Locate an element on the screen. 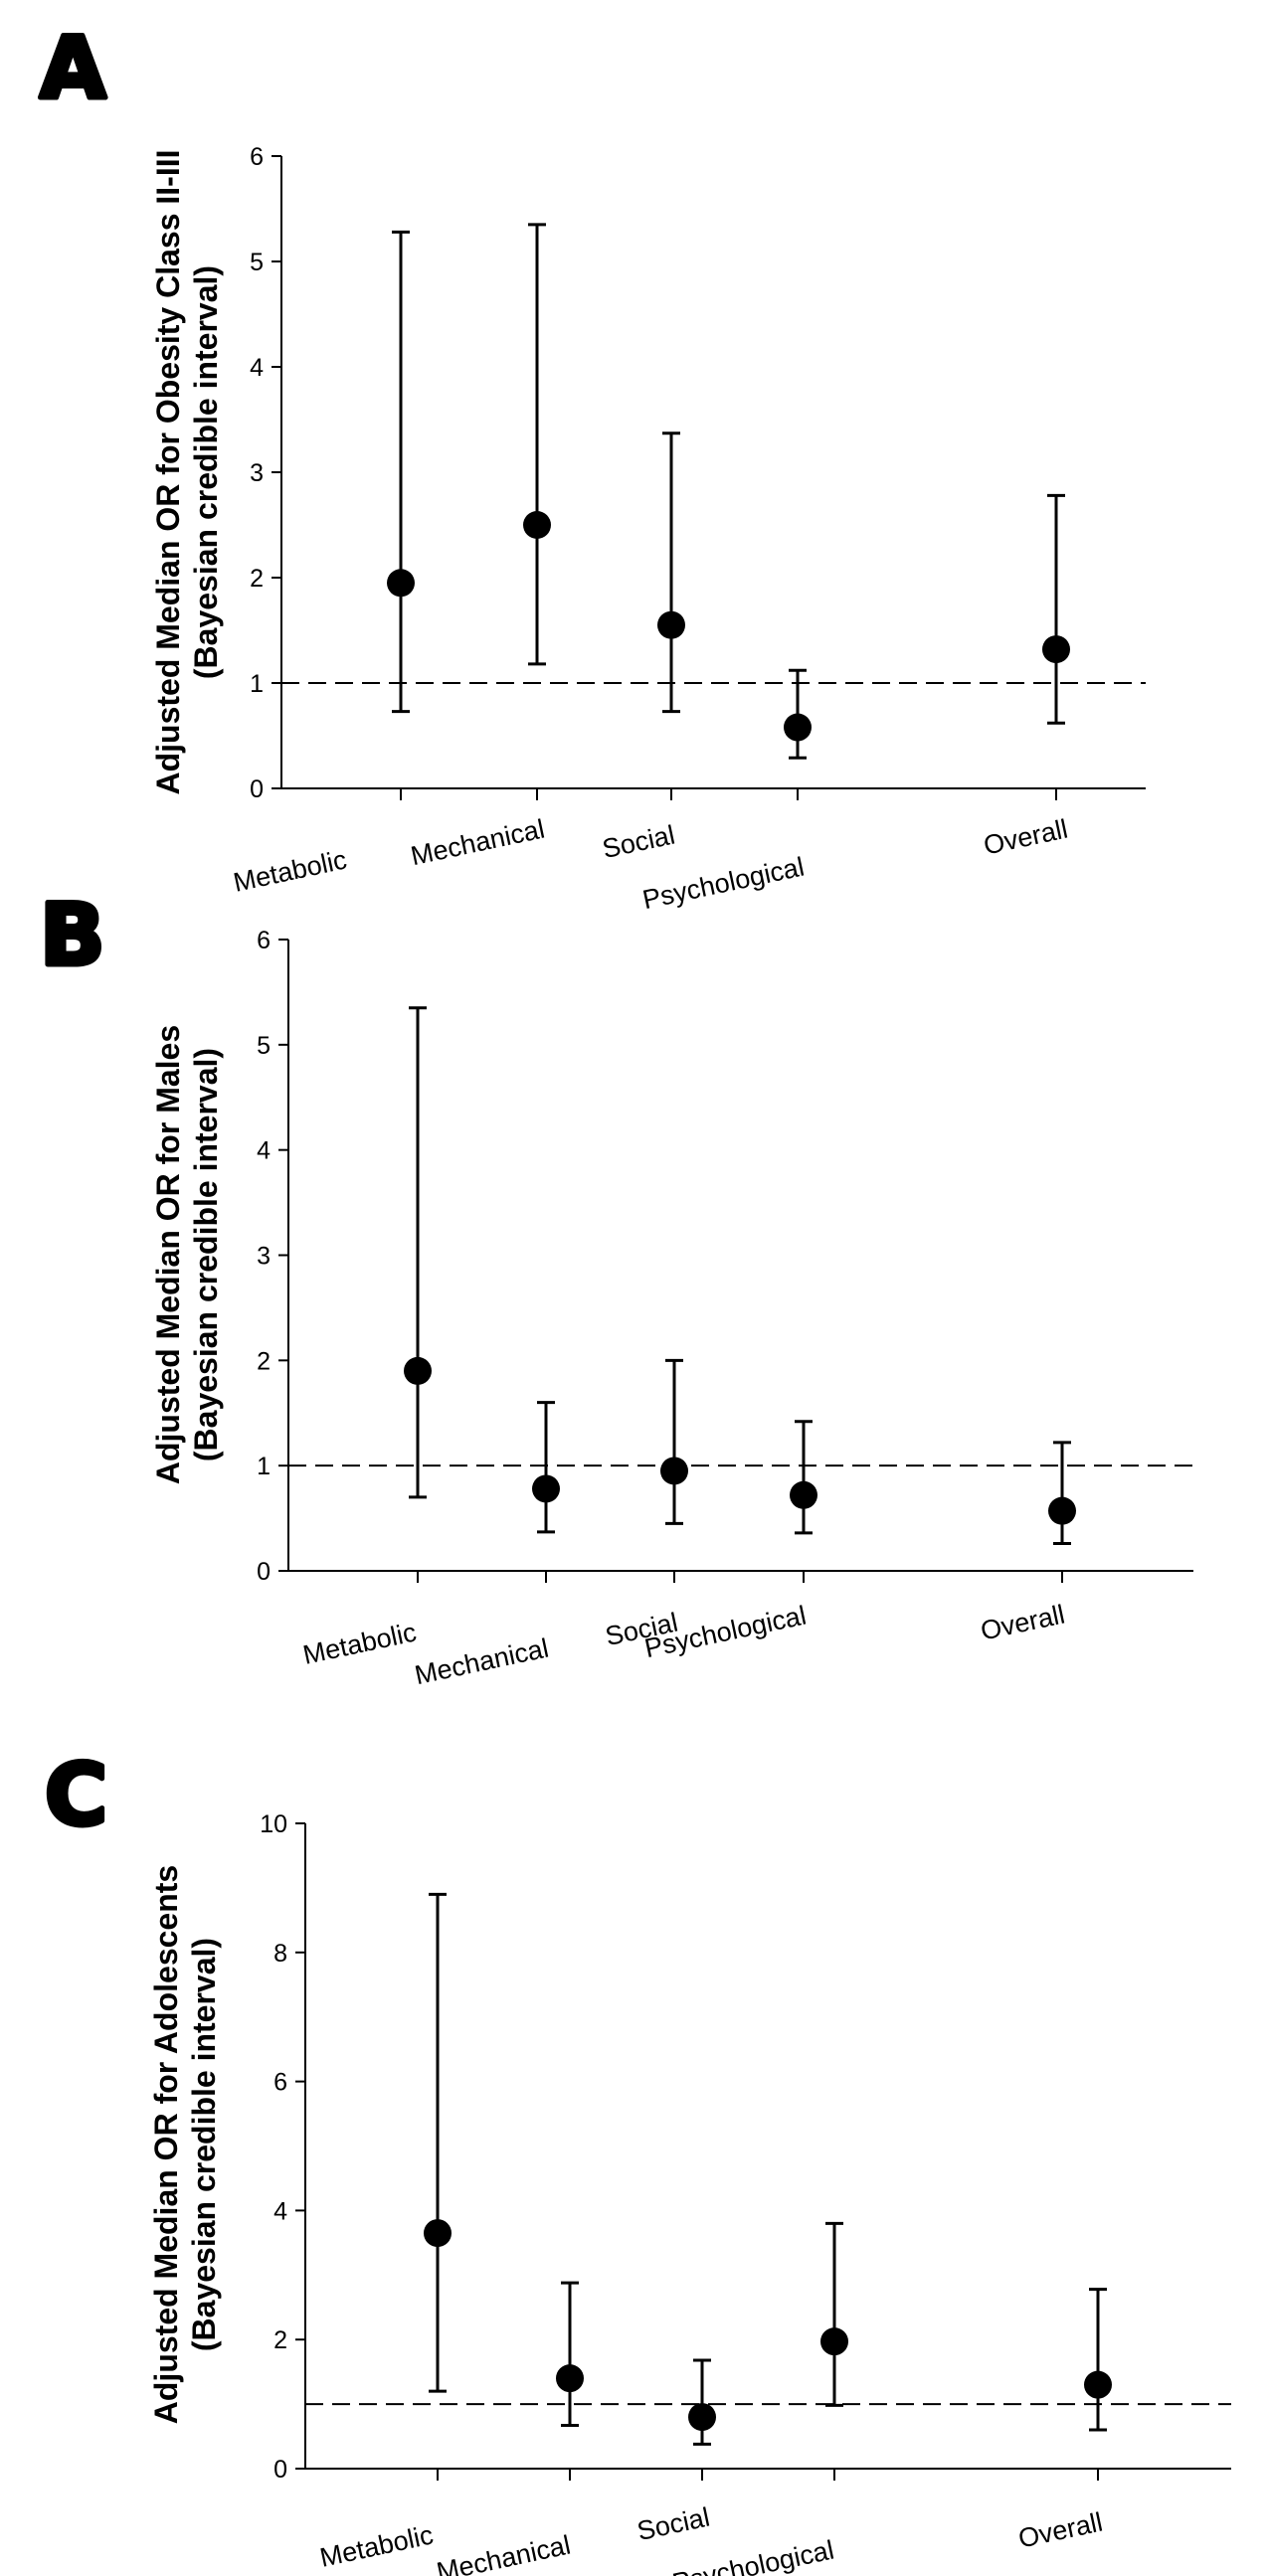 The image size is (1269, 2576). y-tick-label: 10 is located at coordinates (273, 1824).